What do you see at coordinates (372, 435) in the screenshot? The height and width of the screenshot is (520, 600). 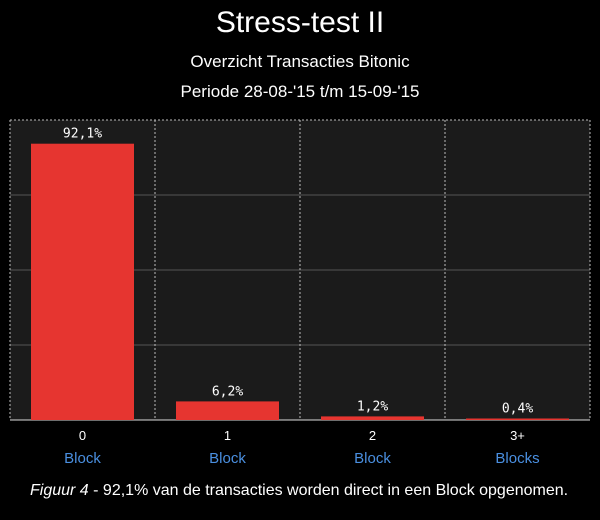 I see `x-tick-label: 2` at bounding box center [372, 435].